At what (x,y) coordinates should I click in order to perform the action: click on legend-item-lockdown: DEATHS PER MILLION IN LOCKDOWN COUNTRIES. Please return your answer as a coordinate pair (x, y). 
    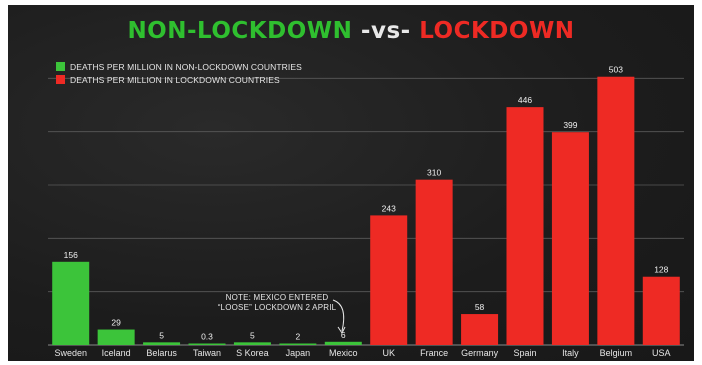
    Looking at the image, I should click on (179, 79).